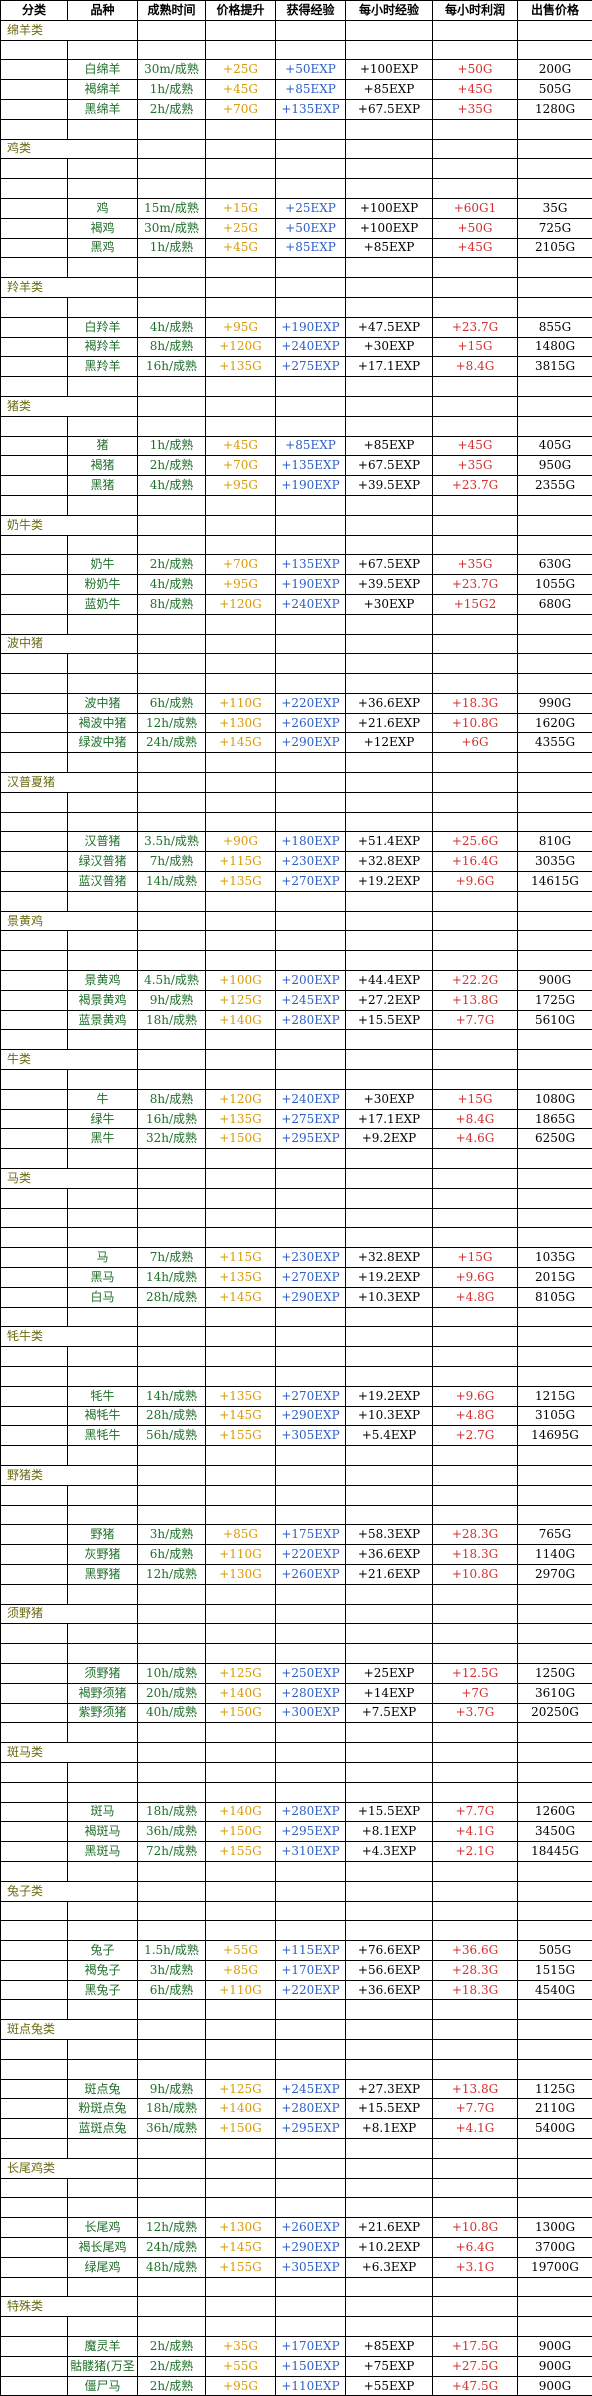 Image resolution: width=592 pixels, height=2396 pixels. I want to click on mature-time-cell: 8h/成熟, so click(172, 604).